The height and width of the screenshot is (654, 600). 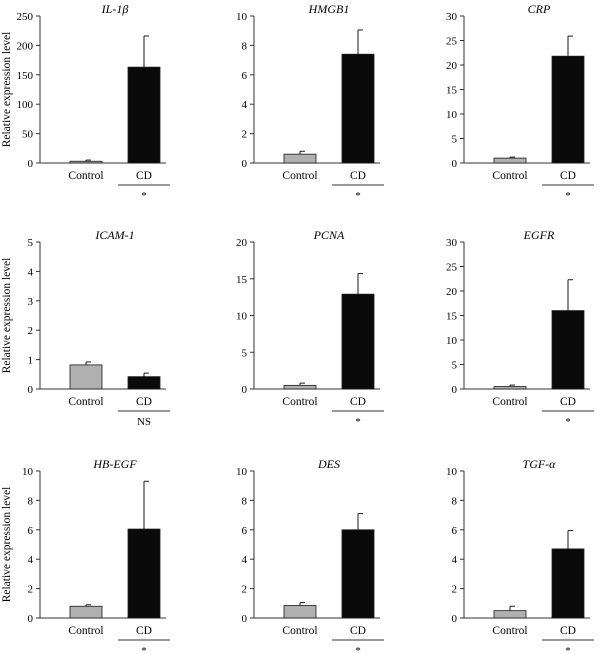 What do you see at coordinates (25, 17) in the screenshot?
I see `y-tick-label: 250` at bounding box center [25, 17].